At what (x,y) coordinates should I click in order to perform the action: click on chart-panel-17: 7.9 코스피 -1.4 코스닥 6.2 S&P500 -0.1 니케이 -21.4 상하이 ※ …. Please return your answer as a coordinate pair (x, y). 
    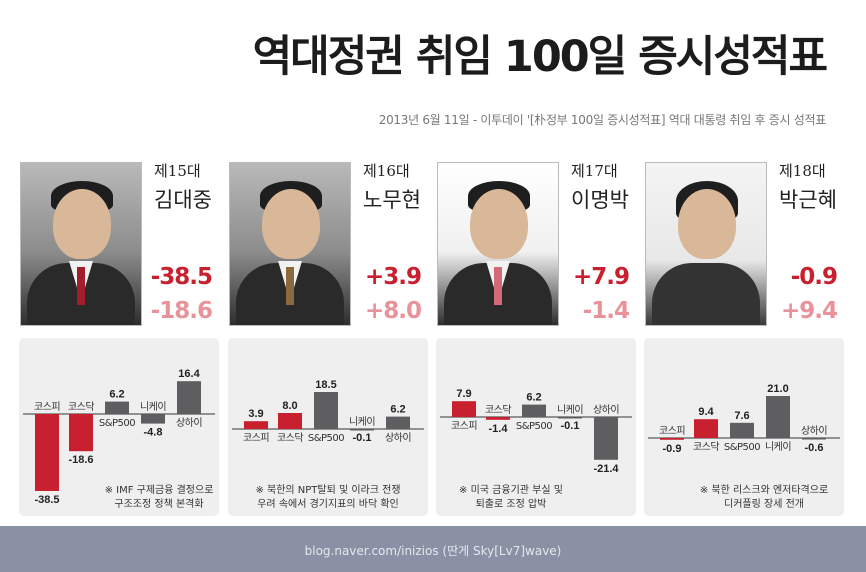
    Looking at the image, I should click on (536, 427).